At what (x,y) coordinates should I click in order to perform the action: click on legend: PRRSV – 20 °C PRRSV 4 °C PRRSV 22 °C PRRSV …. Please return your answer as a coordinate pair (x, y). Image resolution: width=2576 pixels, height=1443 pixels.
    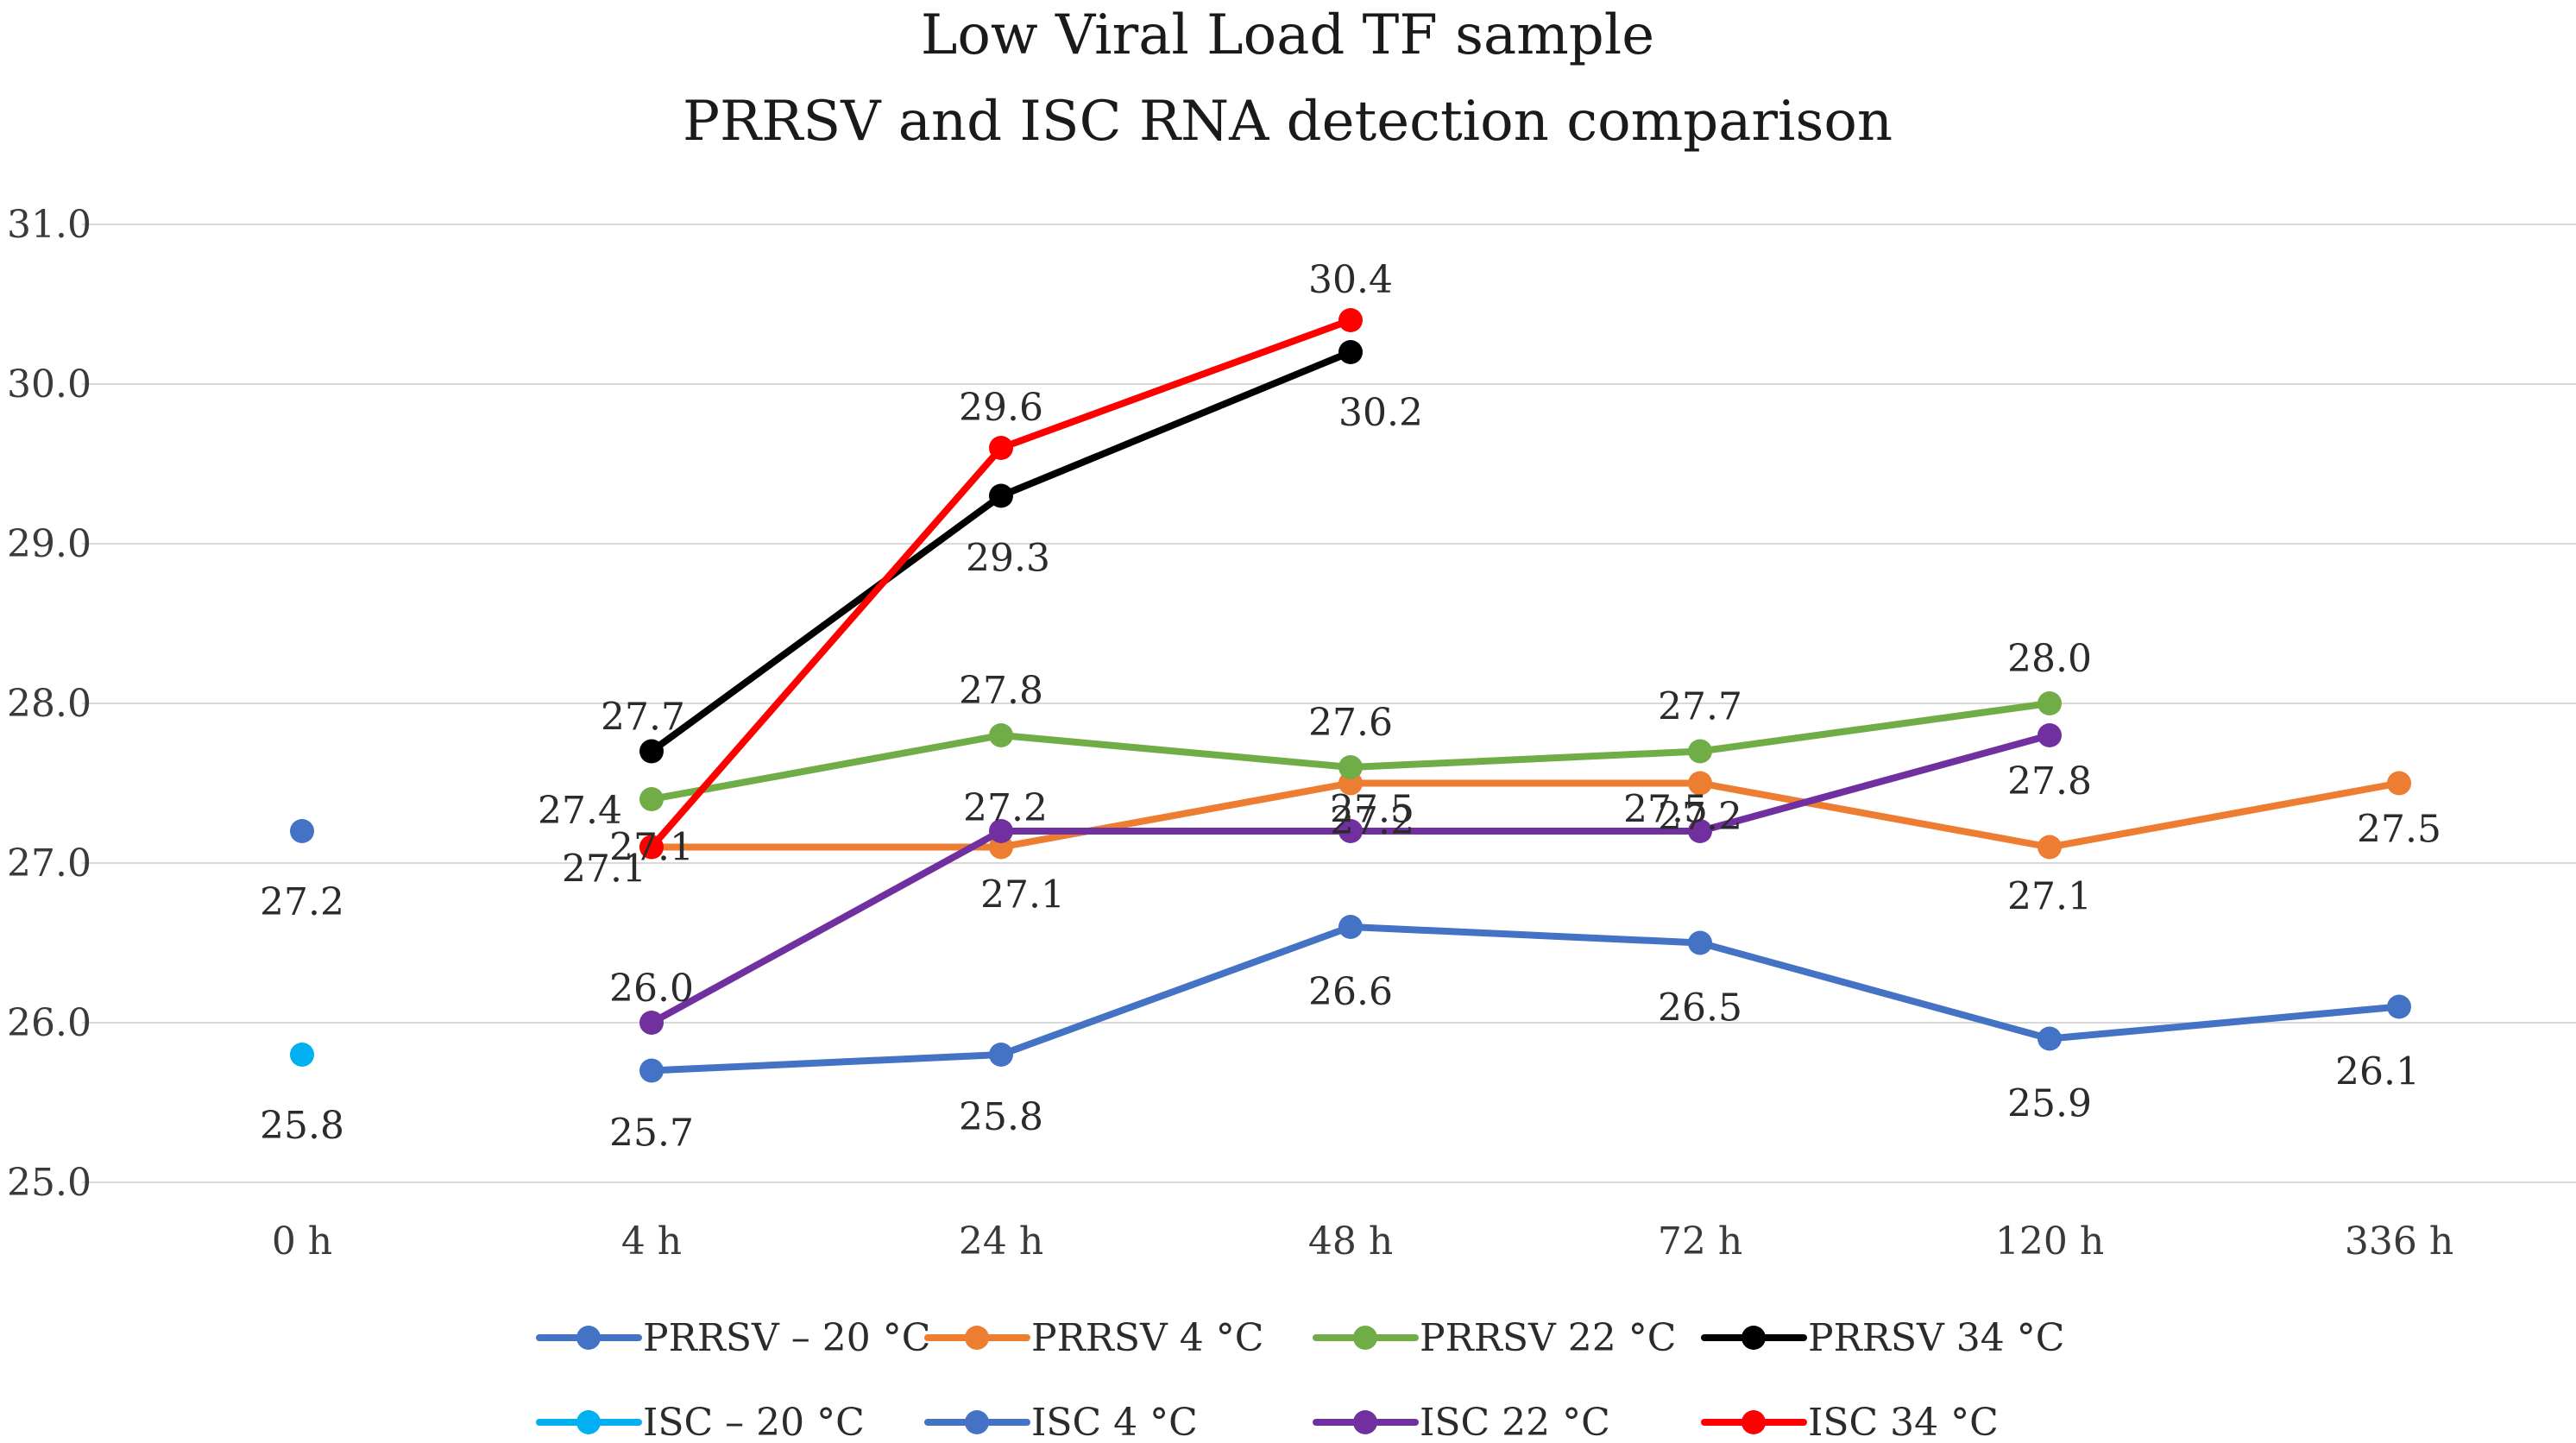
    Looking at the image, I should click on (1300, 1379).